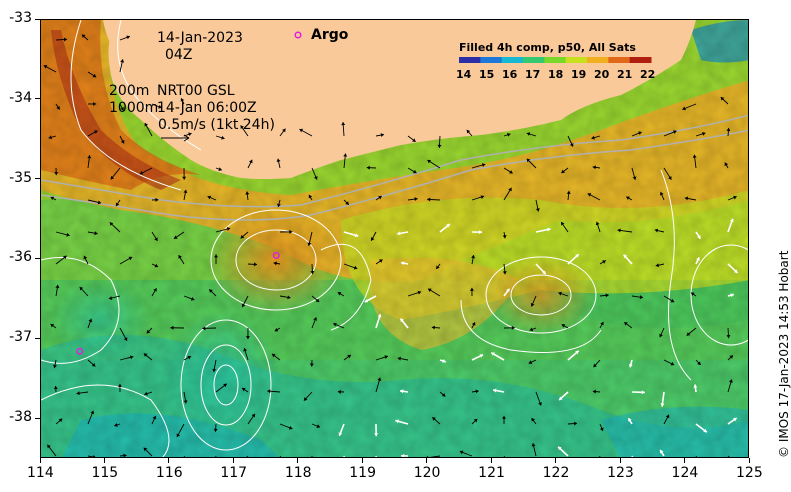  I want to click on x-tick-label: 121, so click(491, 473).